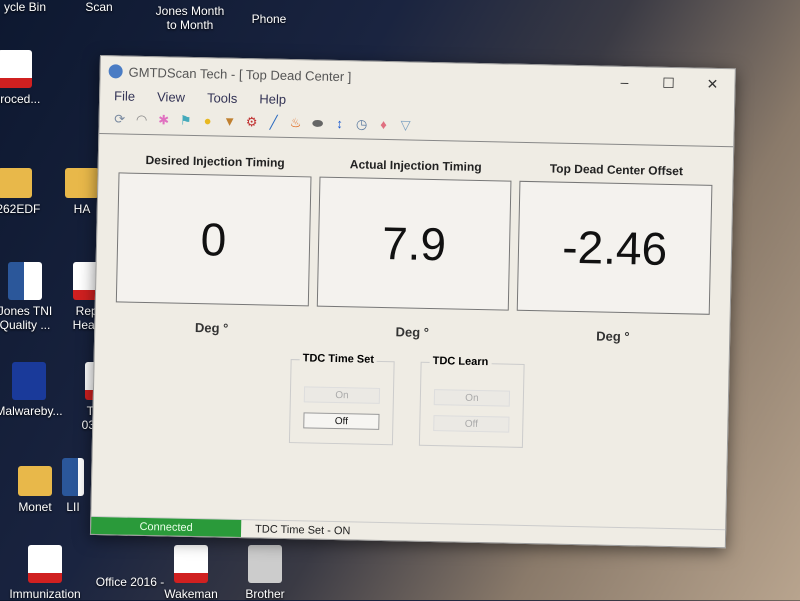  What do you see at coordinates (624, 81) in the screenshot?
I see `minimize-button: –` at bounding box center [624, 81].